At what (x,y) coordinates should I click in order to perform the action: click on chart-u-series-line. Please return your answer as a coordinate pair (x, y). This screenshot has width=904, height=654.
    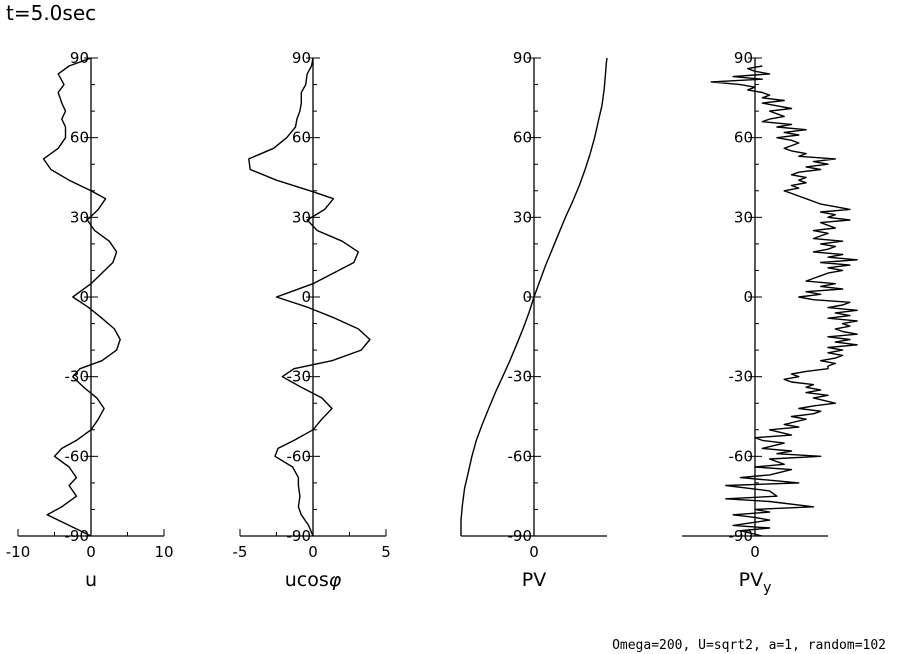
    Looking at the image, I should click on (81, 297).